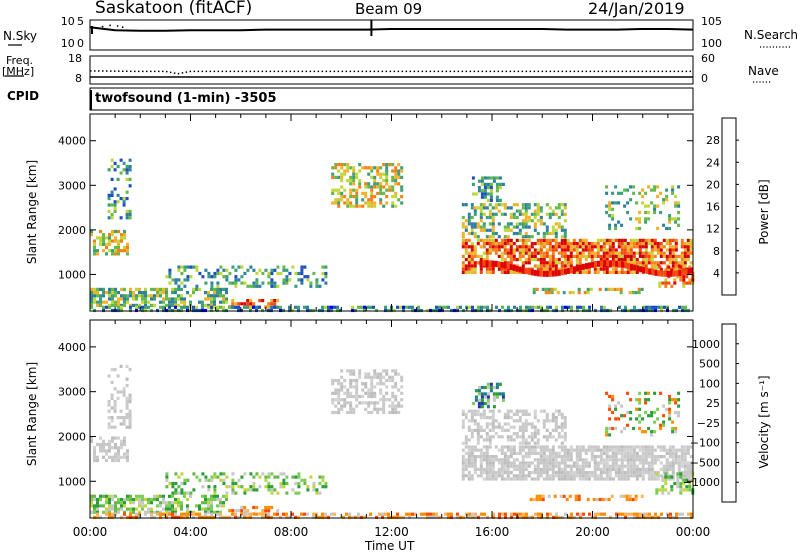 This screenshot has width=800, height=554. What do you see at coordinates (711, 21) in the screenshot?
I see `noise-right-tick-label: 105` at bounding box center [711, 21].